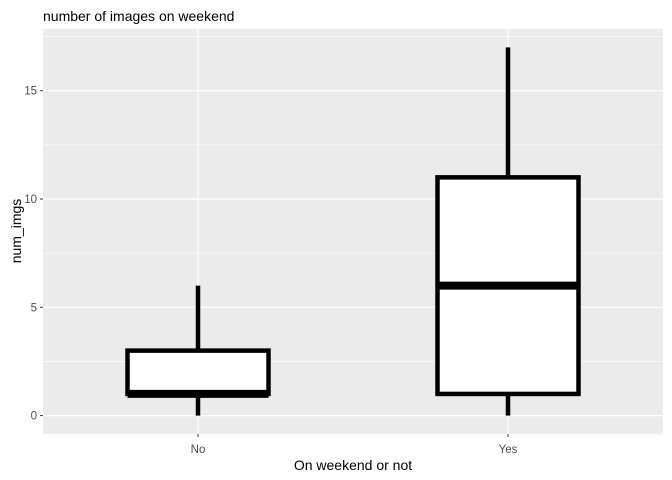 Image resolution: width=672 pixels, height=480 pixels. I want to click on y-axis-title: num_imgs, so click(16, 231).